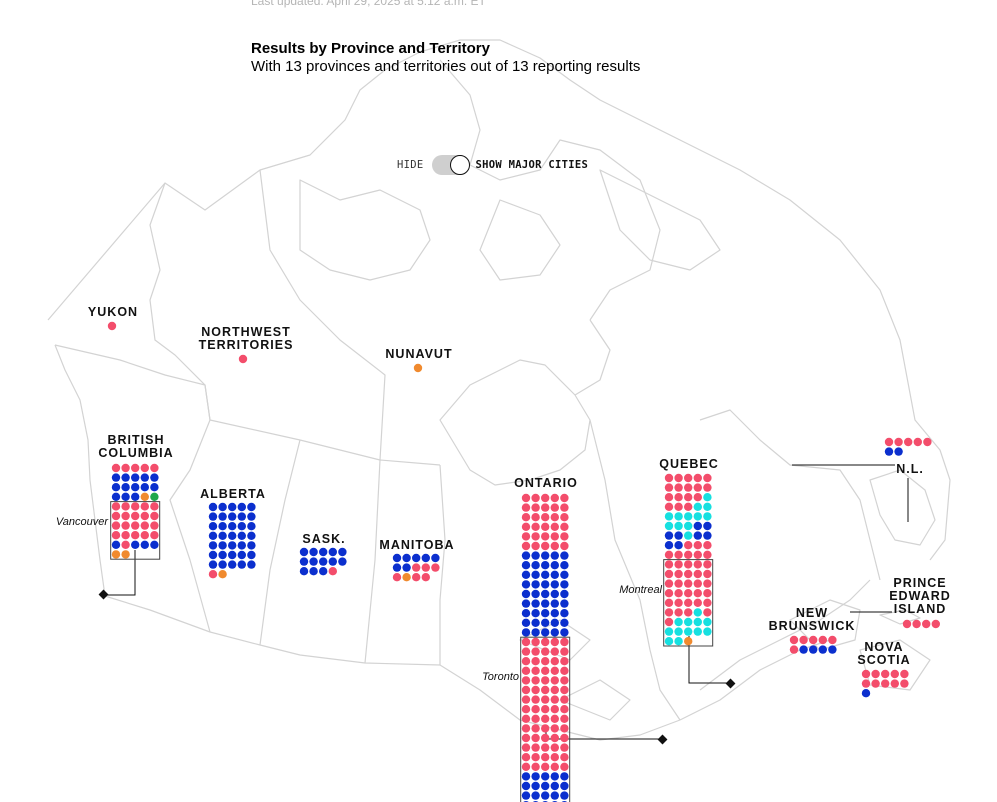  I want to click on sask-seat-dot, so click(323, 561).